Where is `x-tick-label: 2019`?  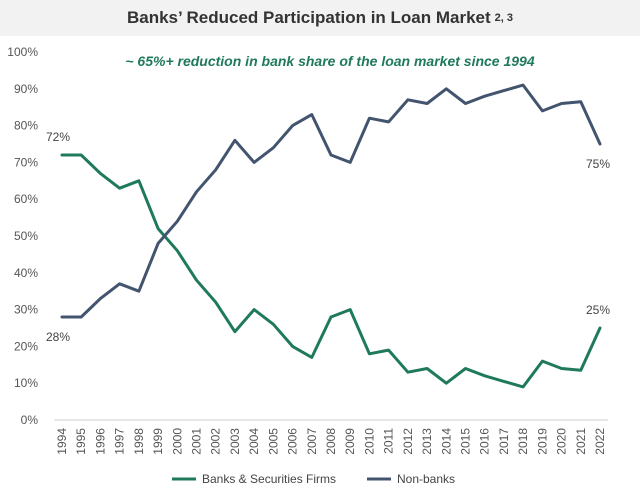
x-tick-label: 2019 is located at coordinates (542, 441).